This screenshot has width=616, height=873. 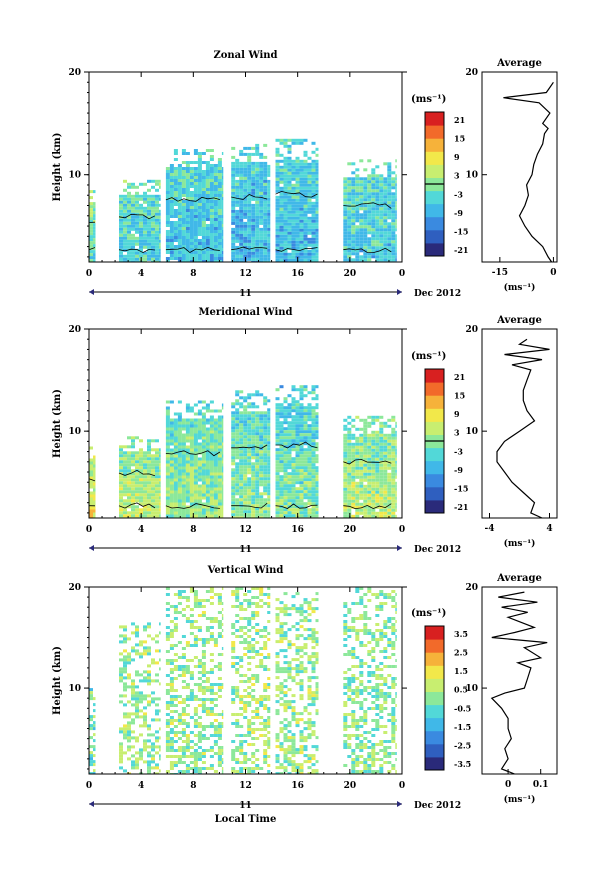 What do you see at coordinates (553, 273) in the screenshot?
I see `average-x-tick-label: 0` at bounding box center [553, 273].